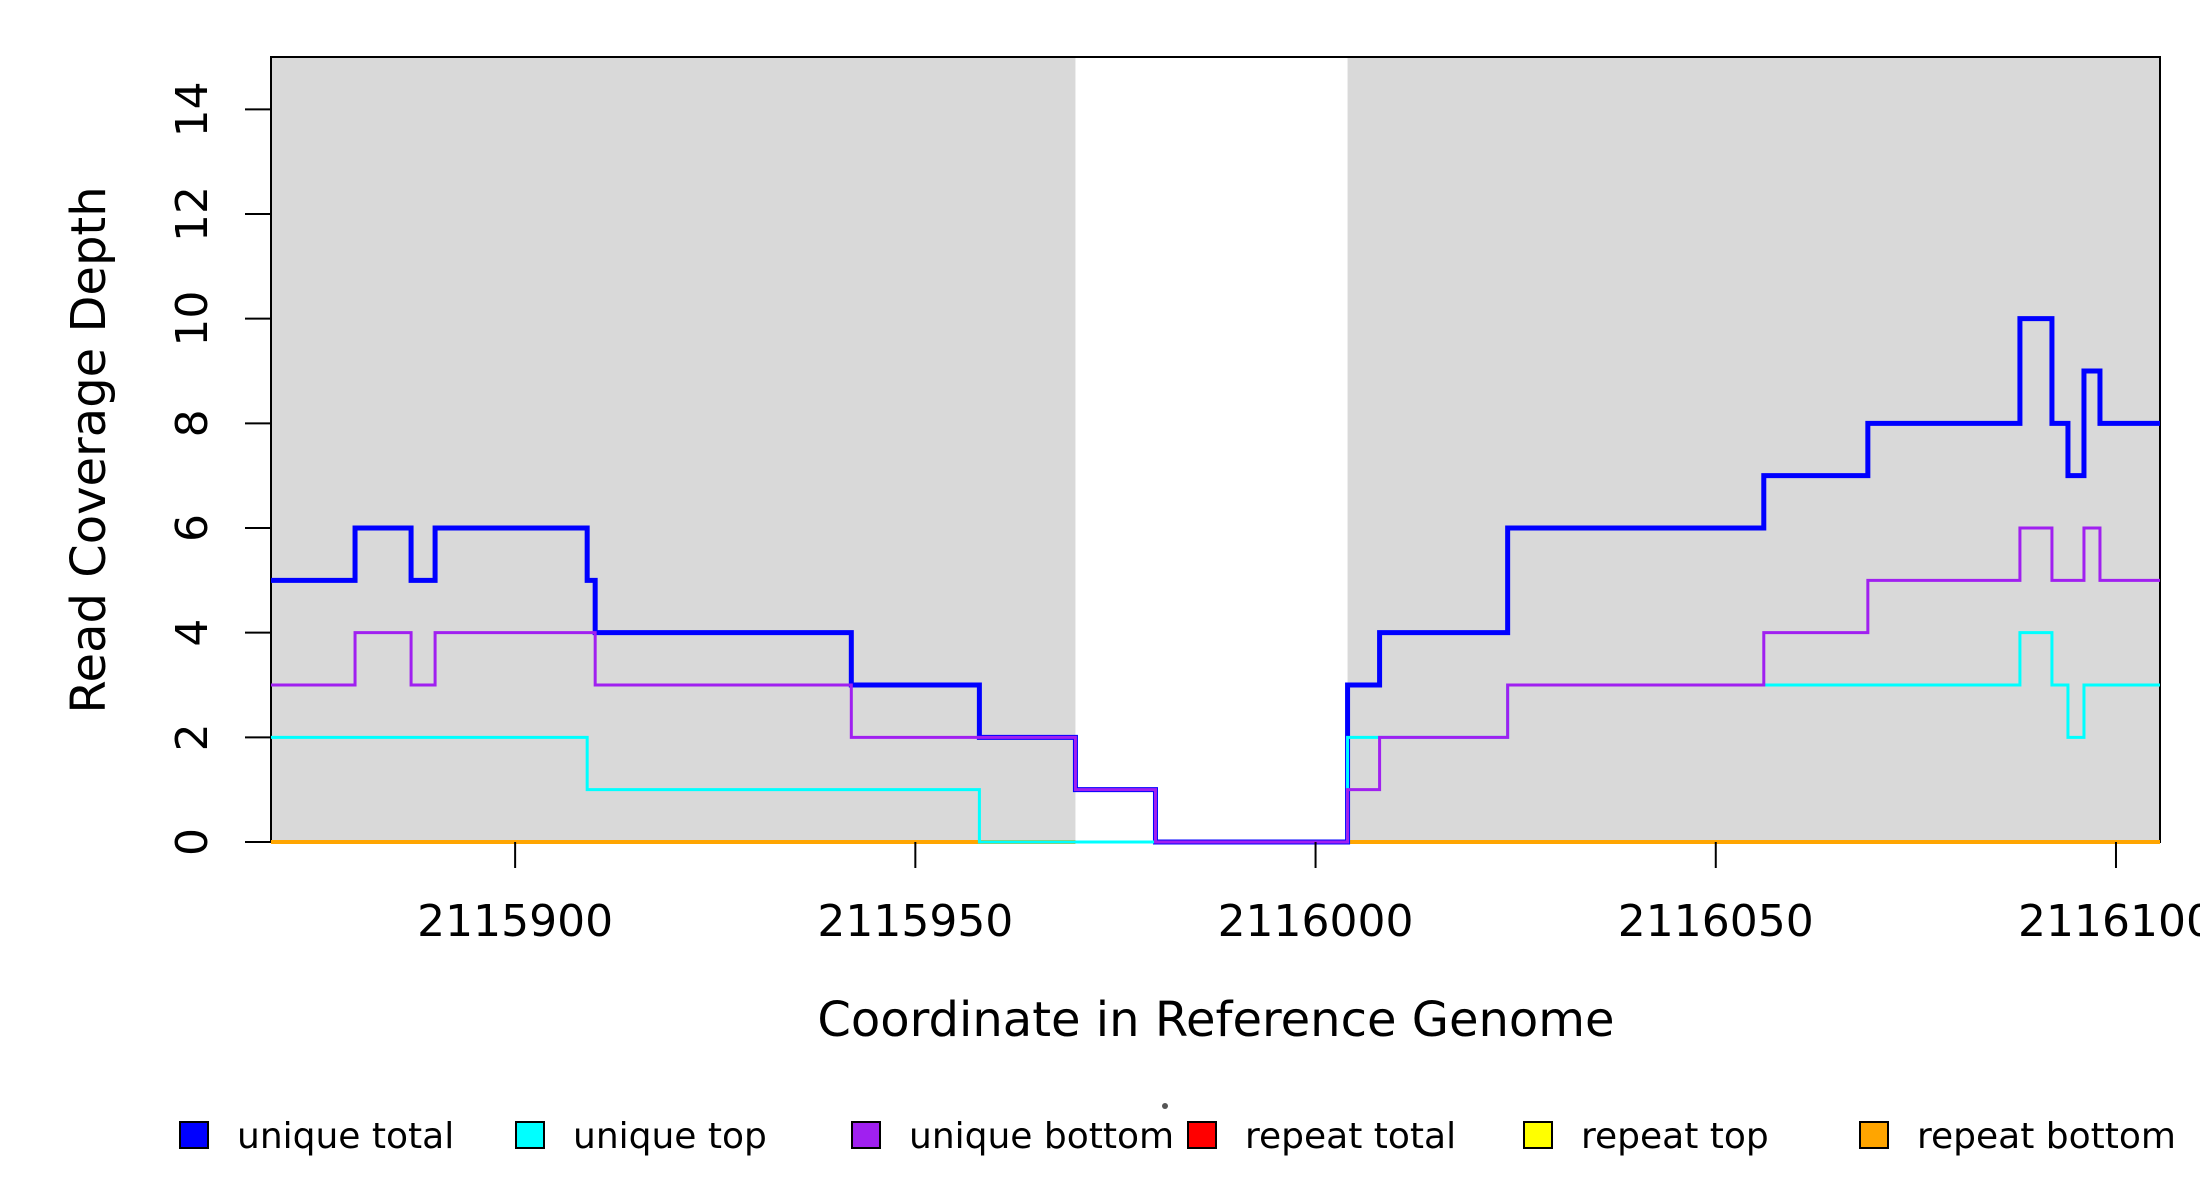 The height and width of the screenshot is (1200, 2200). Describe the element at coordinates (192, 737) in the screenshot. I see `y-tick-label: 2` at that location.